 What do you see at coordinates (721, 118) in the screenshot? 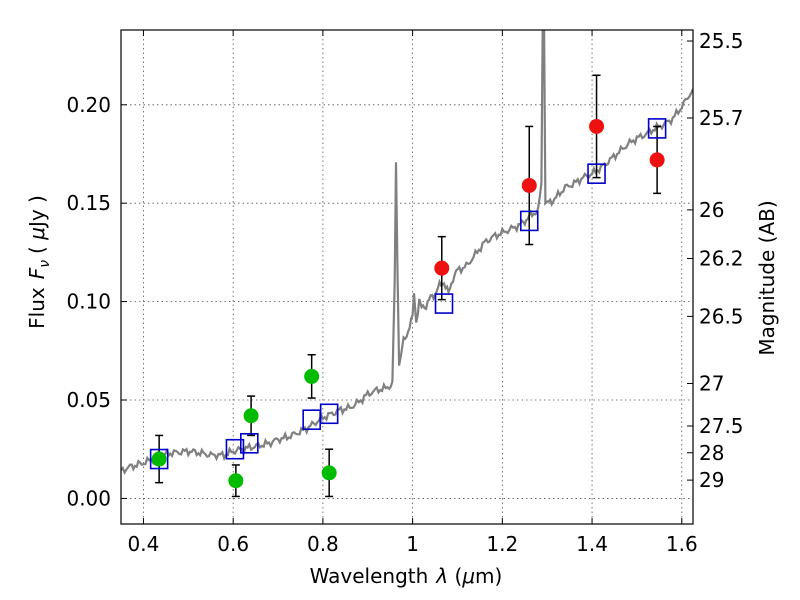
I see `y2-tick-label: 25.7` at bounding box center [721, 118].